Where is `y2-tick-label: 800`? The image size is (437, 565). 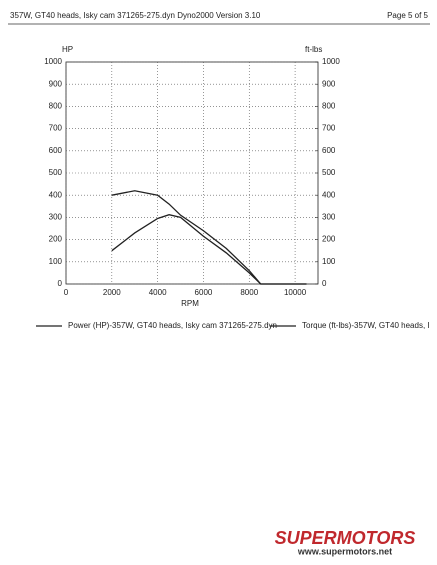 y2-tick-label: 800 is located at coordinates (329, 106).